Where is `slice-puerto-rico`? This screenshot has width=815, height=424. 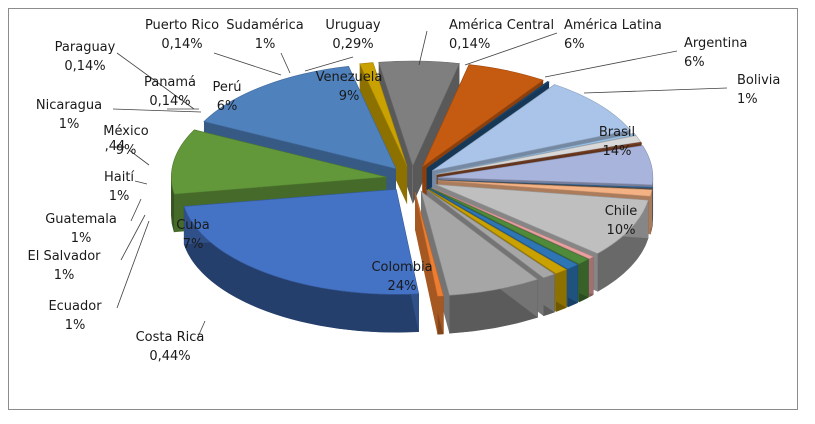
slice-puerto-rico is located at coordinates (539, 158).